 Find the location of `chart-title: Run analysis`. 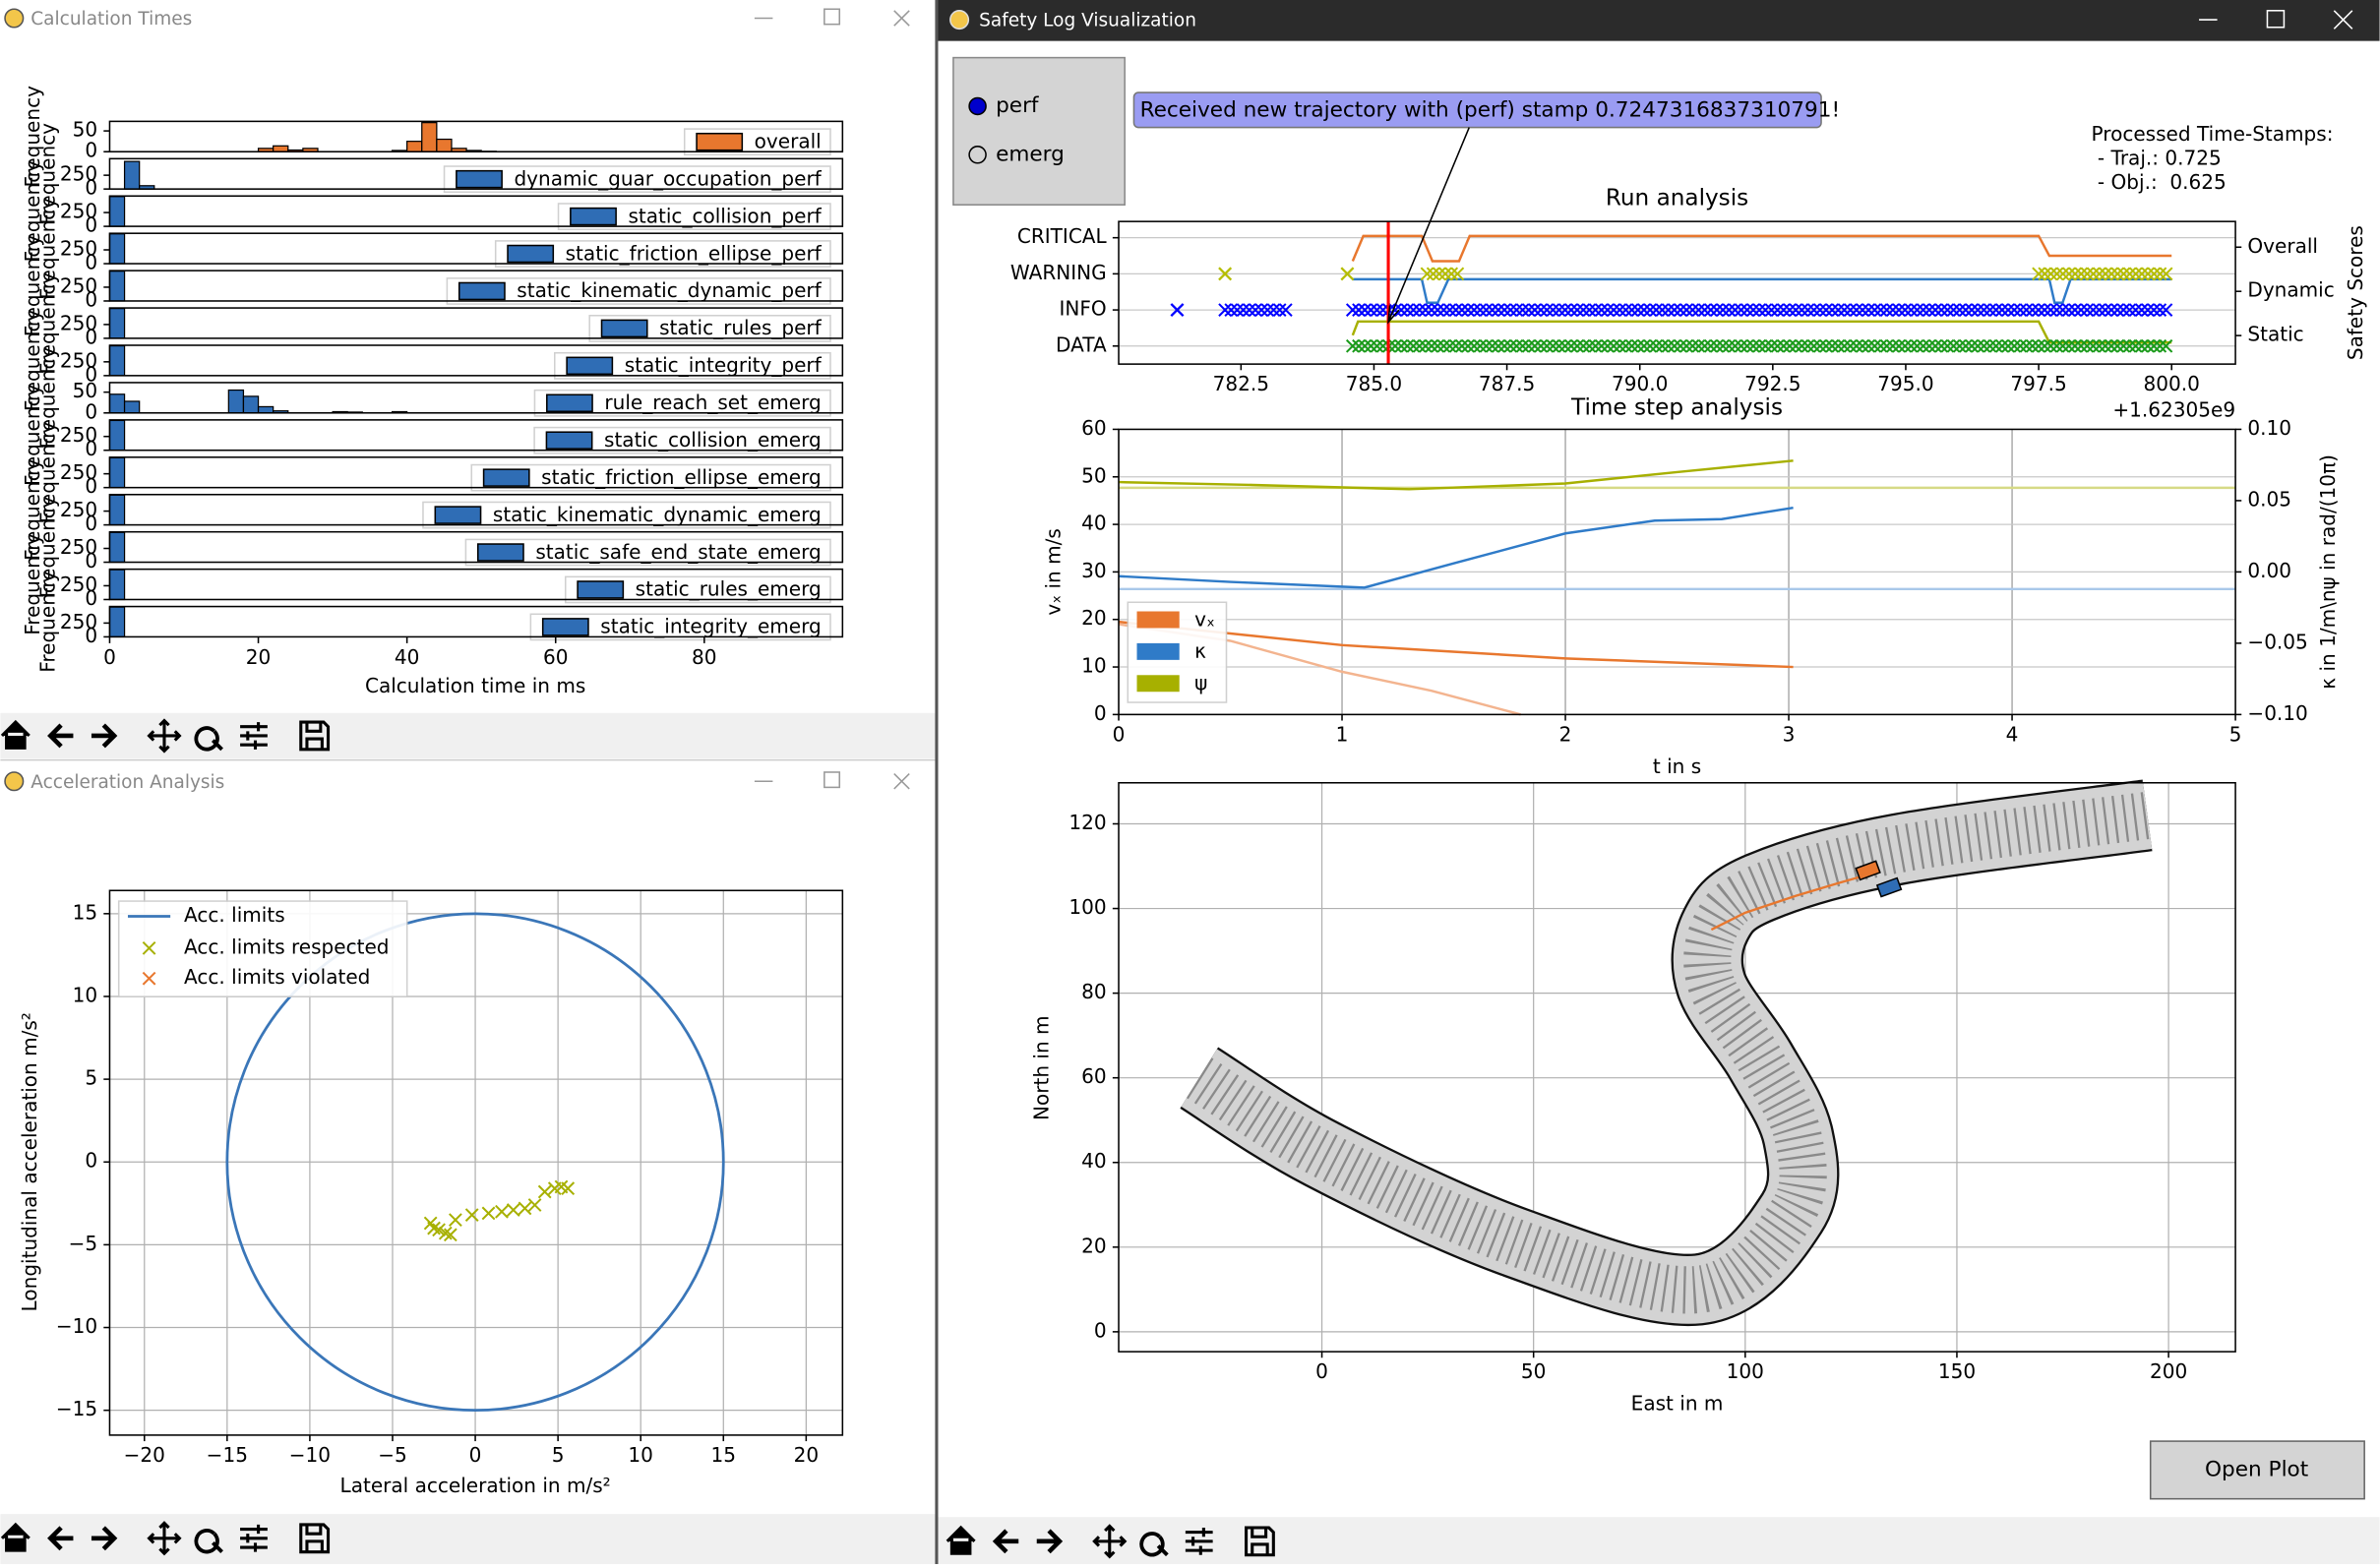

chart-title: Run analysis is located at coordinates (1677, 198).